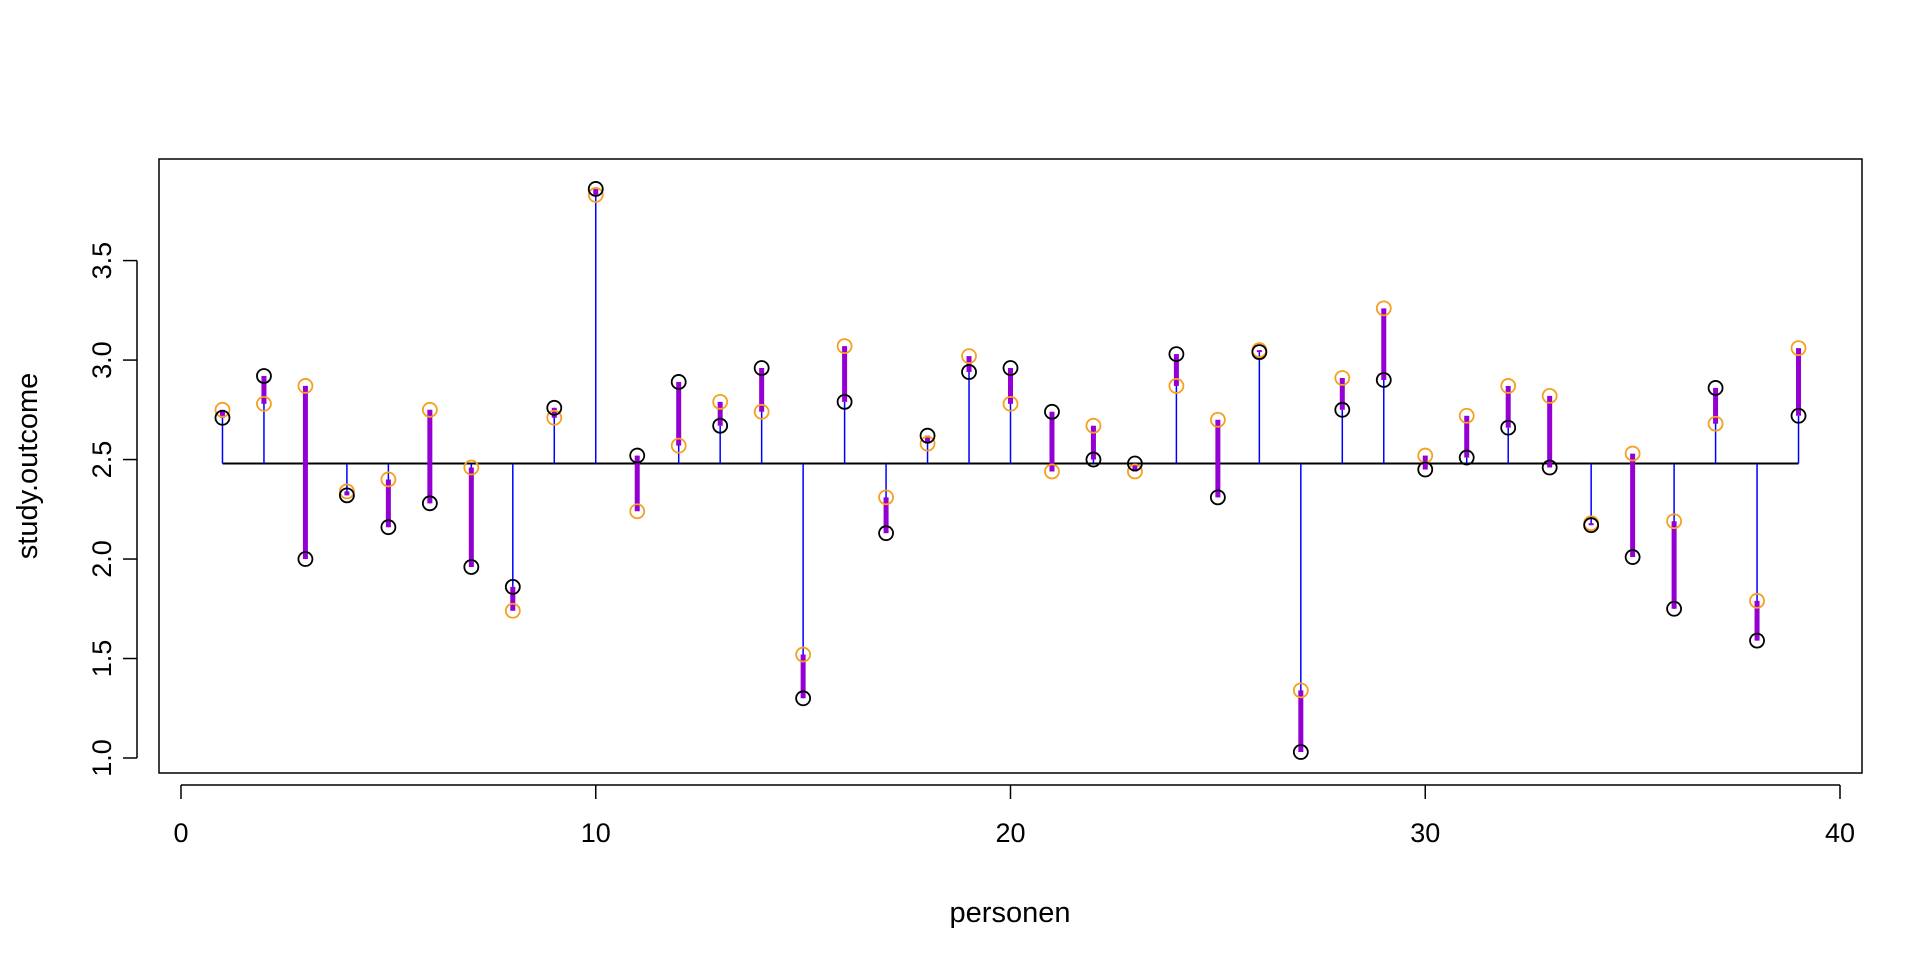 This screenshot has width=1920, height=965. I want to click on y-tick-label: 2.5, so click(102, 460).